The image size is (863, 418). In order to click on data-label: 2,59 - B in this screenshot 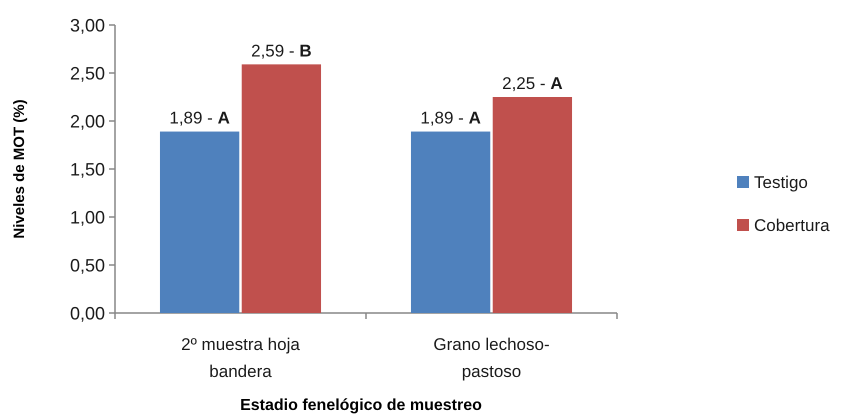, I will do `click(281, 50)`.